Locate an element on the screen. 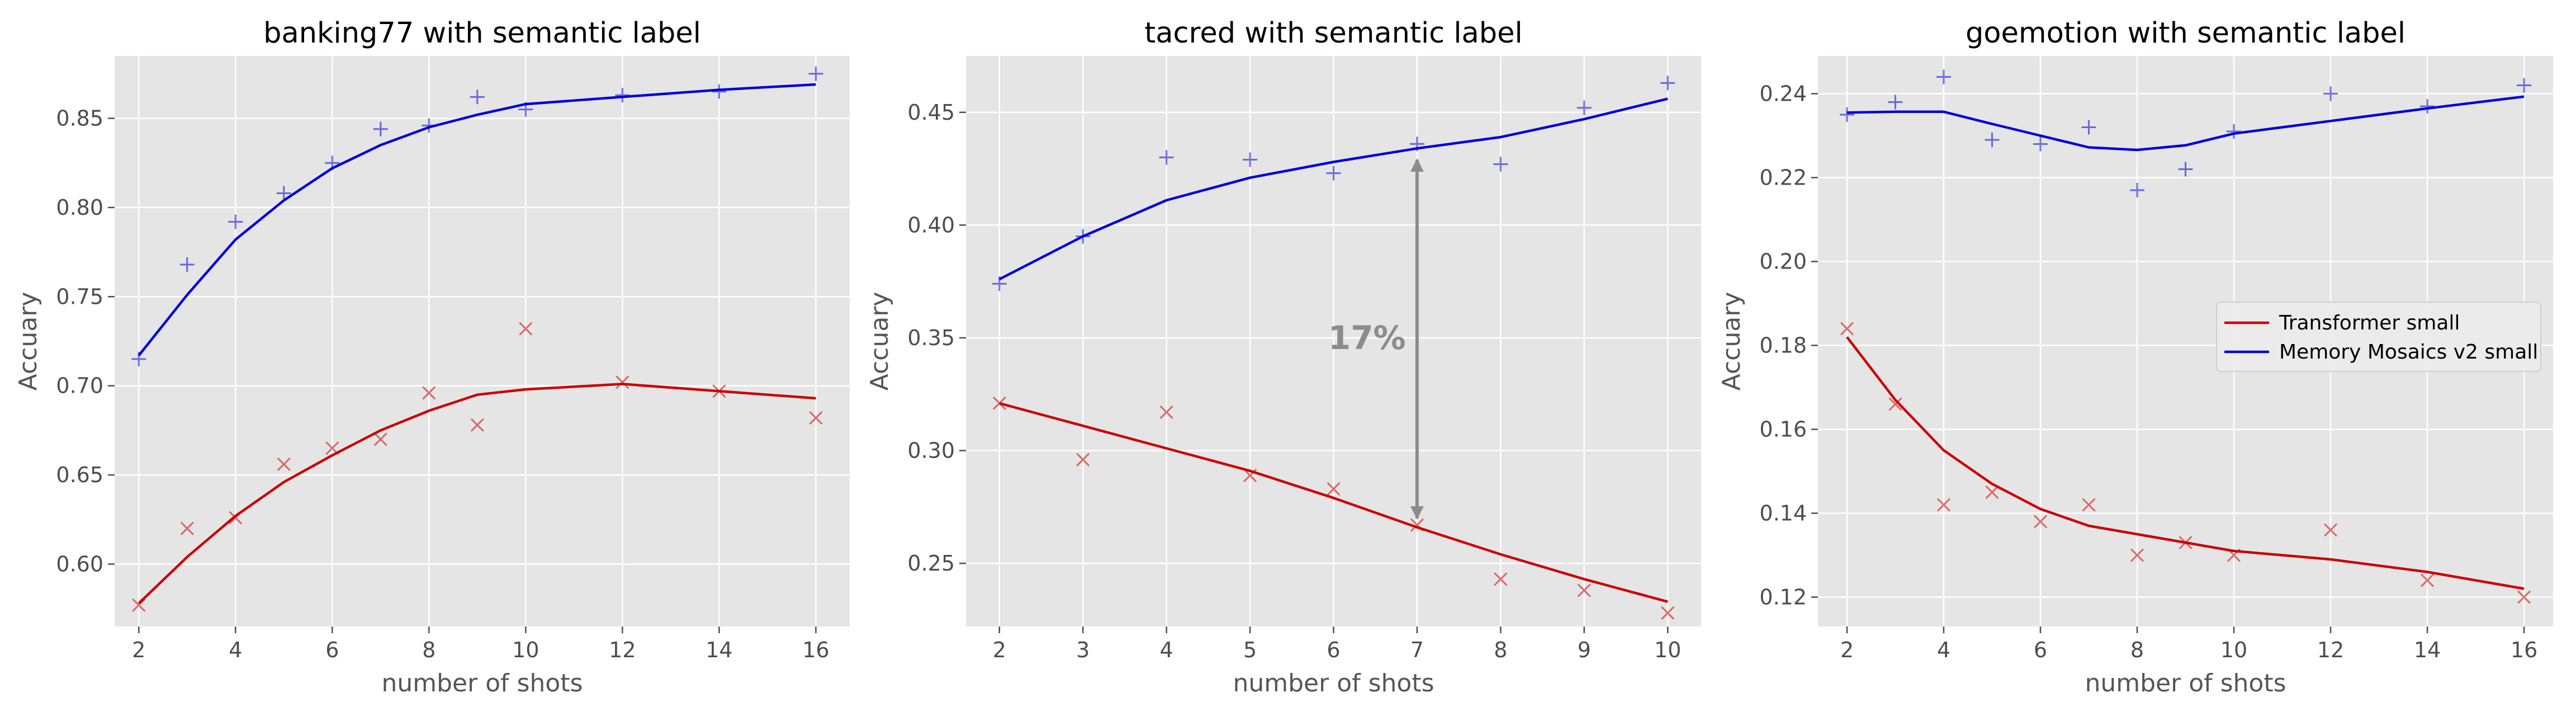 This screenshot has width=2576, height=716. y-tick-label: 0.20 is located at coordinates (1783, 261).